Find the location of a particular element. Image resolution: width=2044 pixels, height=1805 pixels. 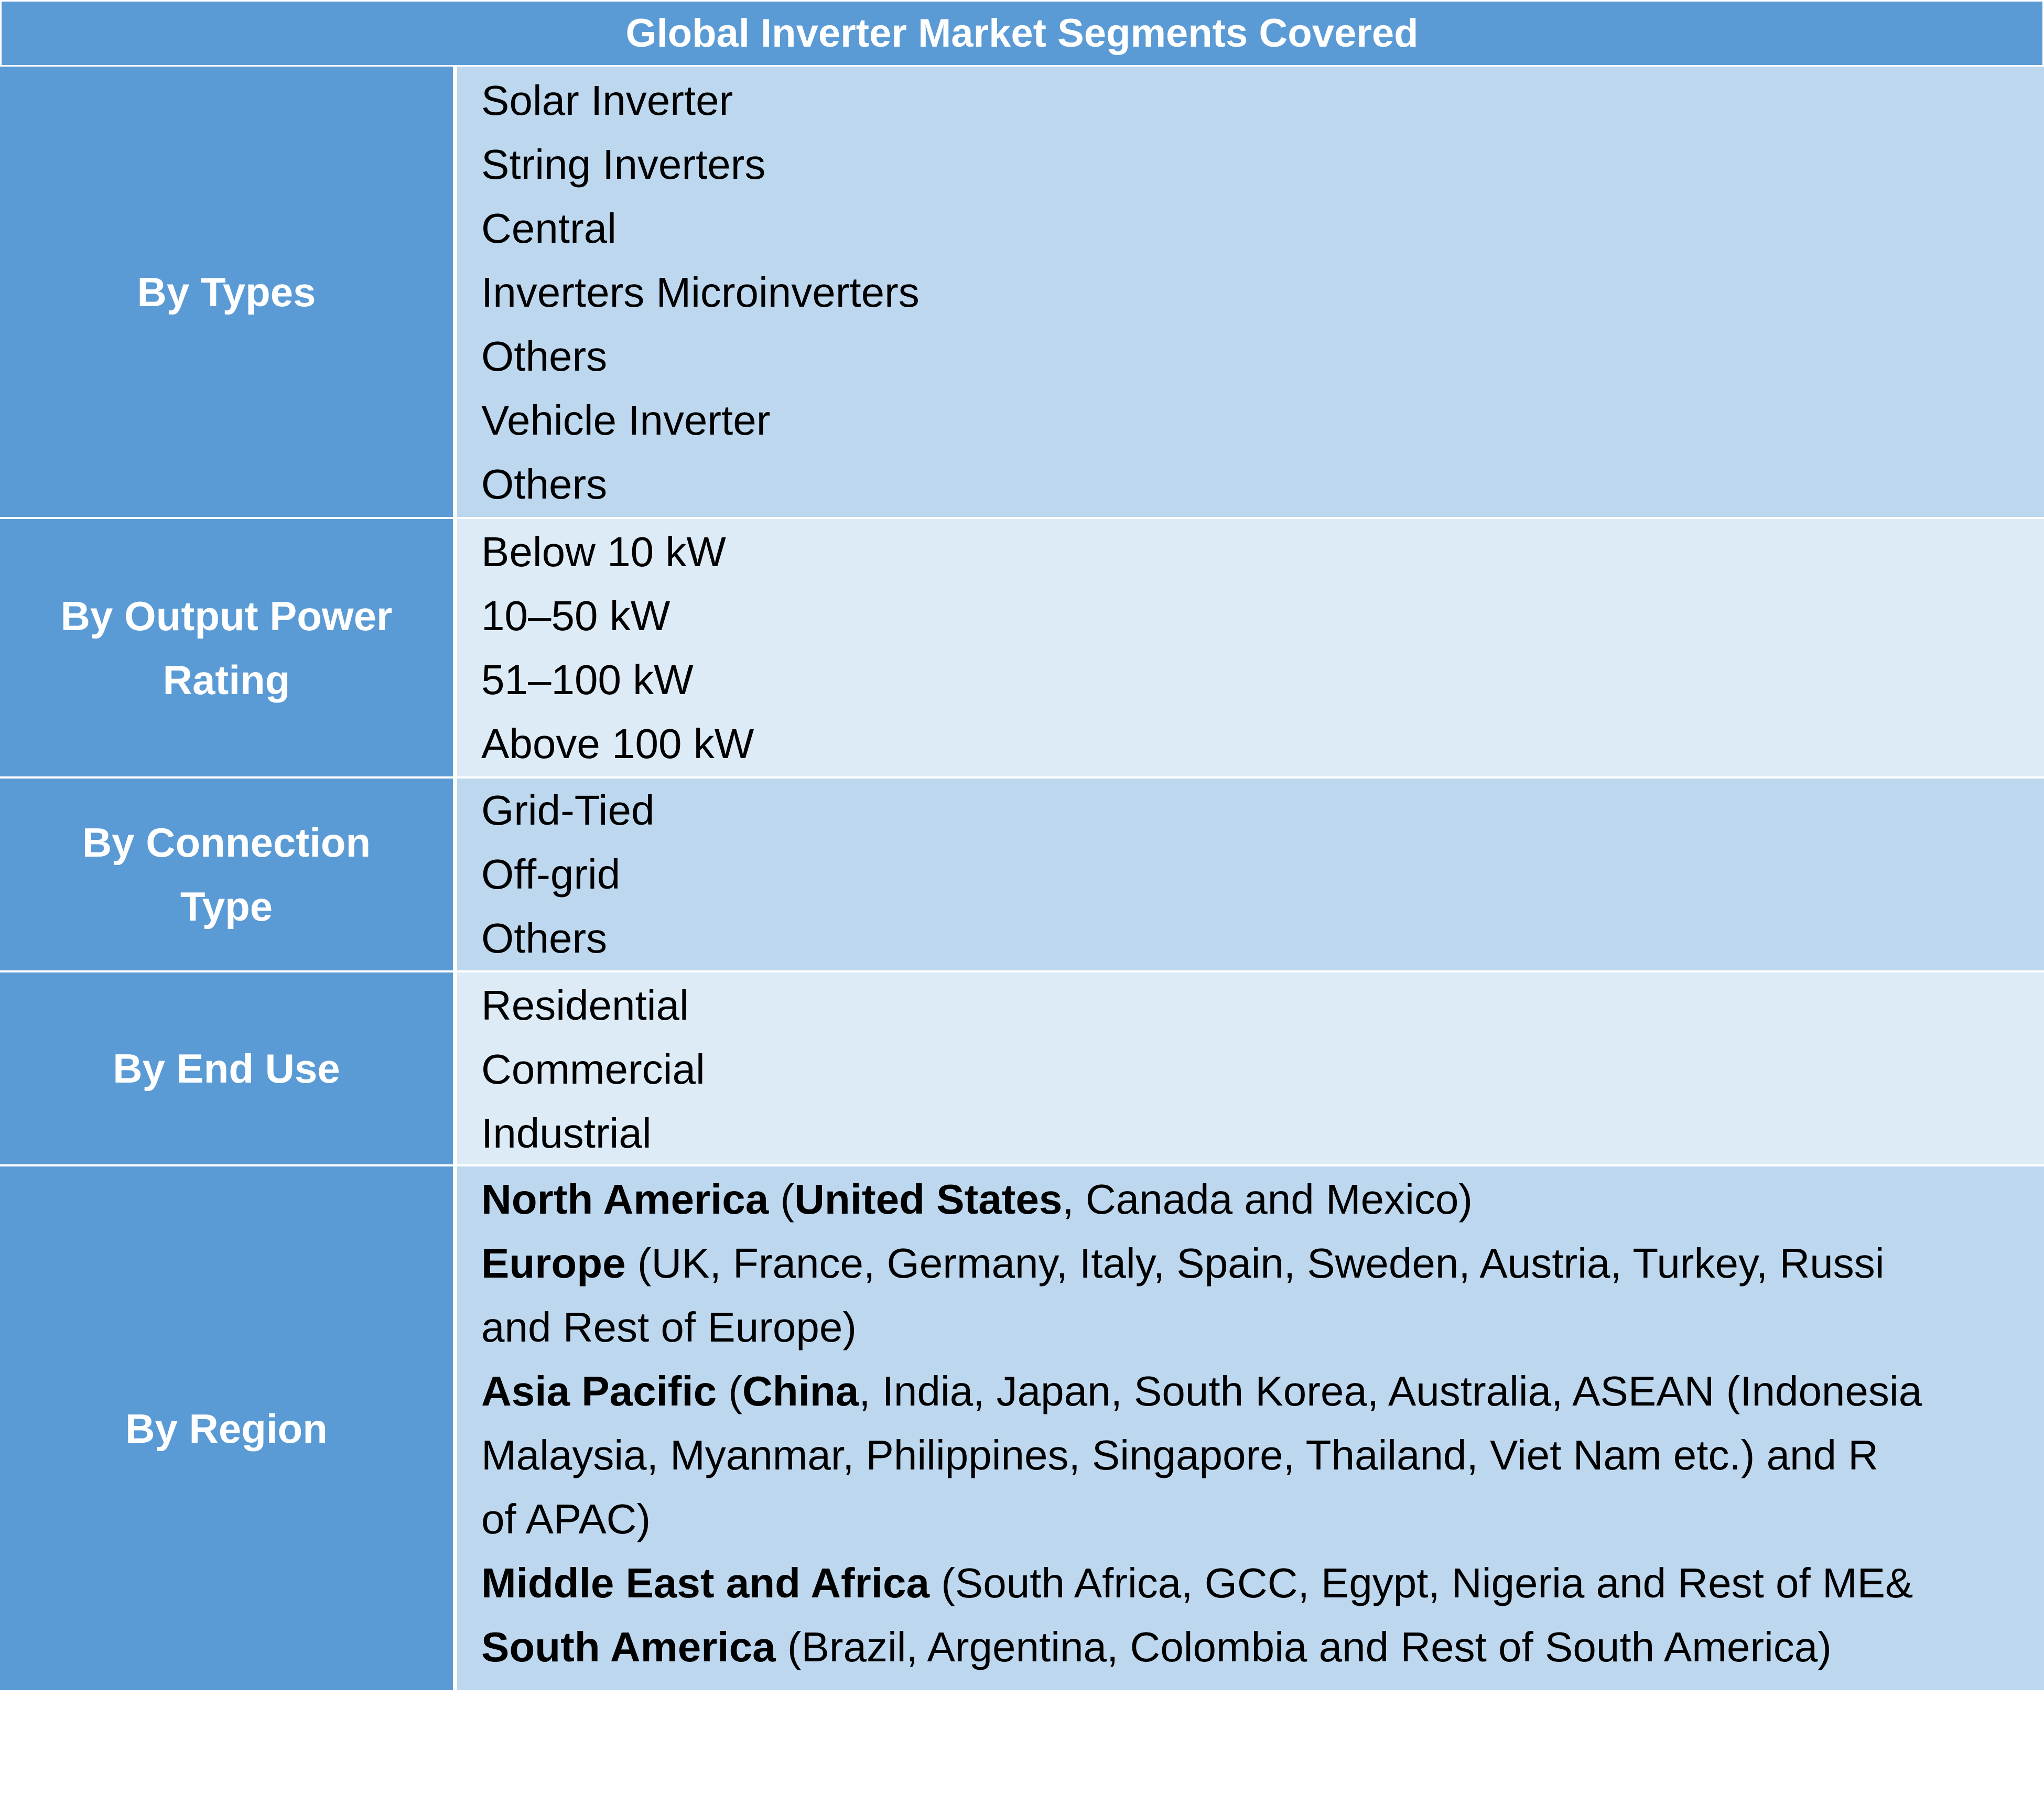

table-title: Global Inverter Market Segments Covered is located at coordinates (1022, 33).